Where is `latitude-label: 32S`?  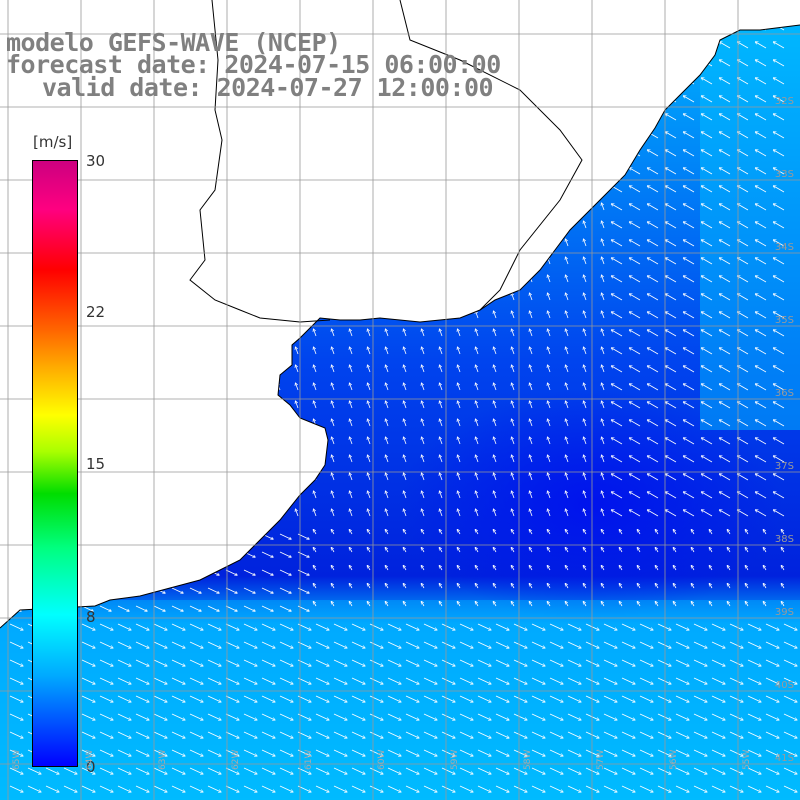
latitude-label: 32S is located at coordinates (784, 101).